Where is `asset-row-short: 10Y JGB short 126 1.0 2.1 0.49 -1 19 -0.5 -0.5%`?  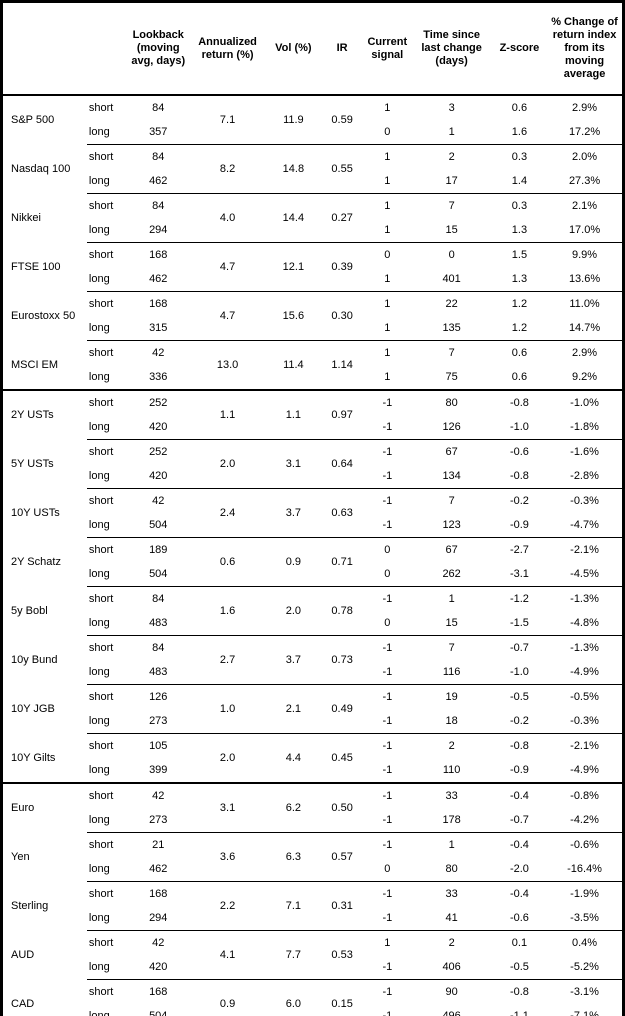
asset-row-short: 10Y JGB short 126 1.0 2.1 0.49 -1 19 -0.5 -0.5% is located at coordinates (313, 709).